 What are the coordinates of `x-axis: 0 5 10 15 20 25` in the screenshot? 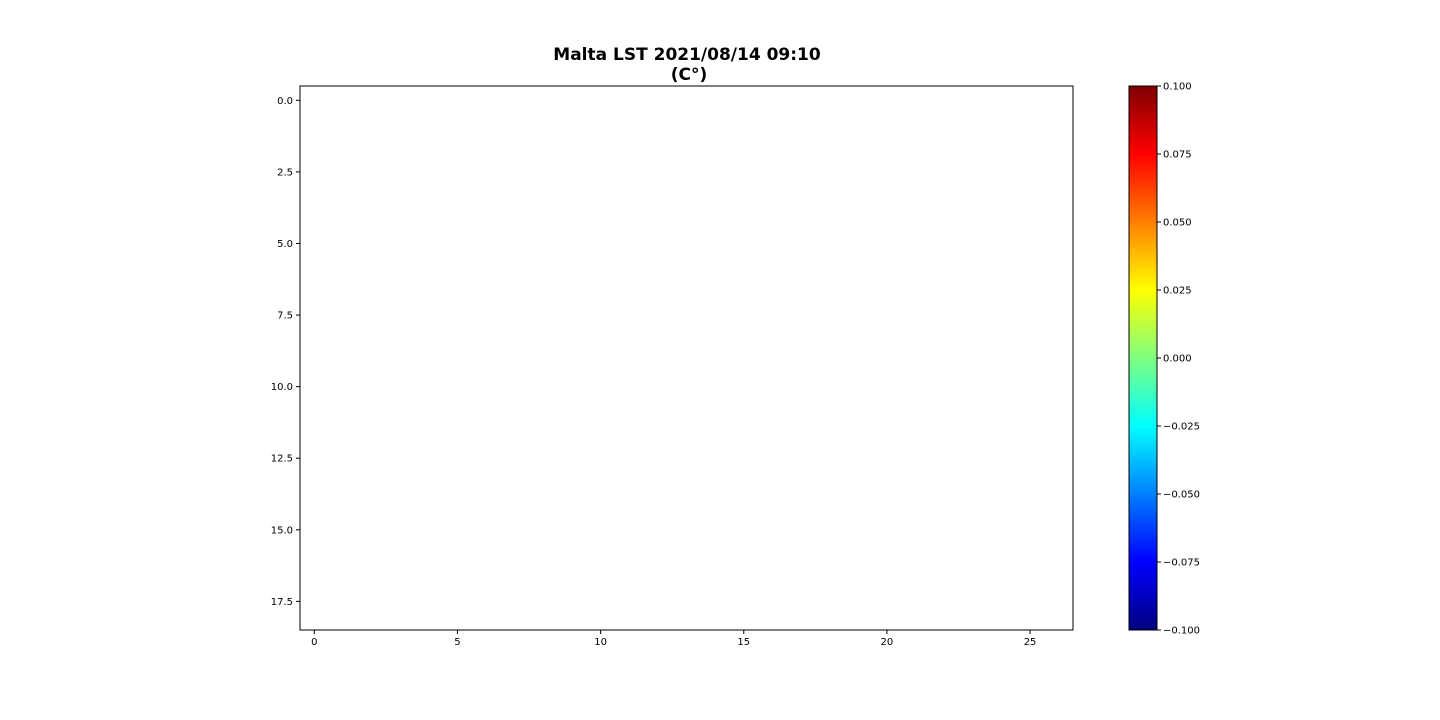 It's located at (673, 639).